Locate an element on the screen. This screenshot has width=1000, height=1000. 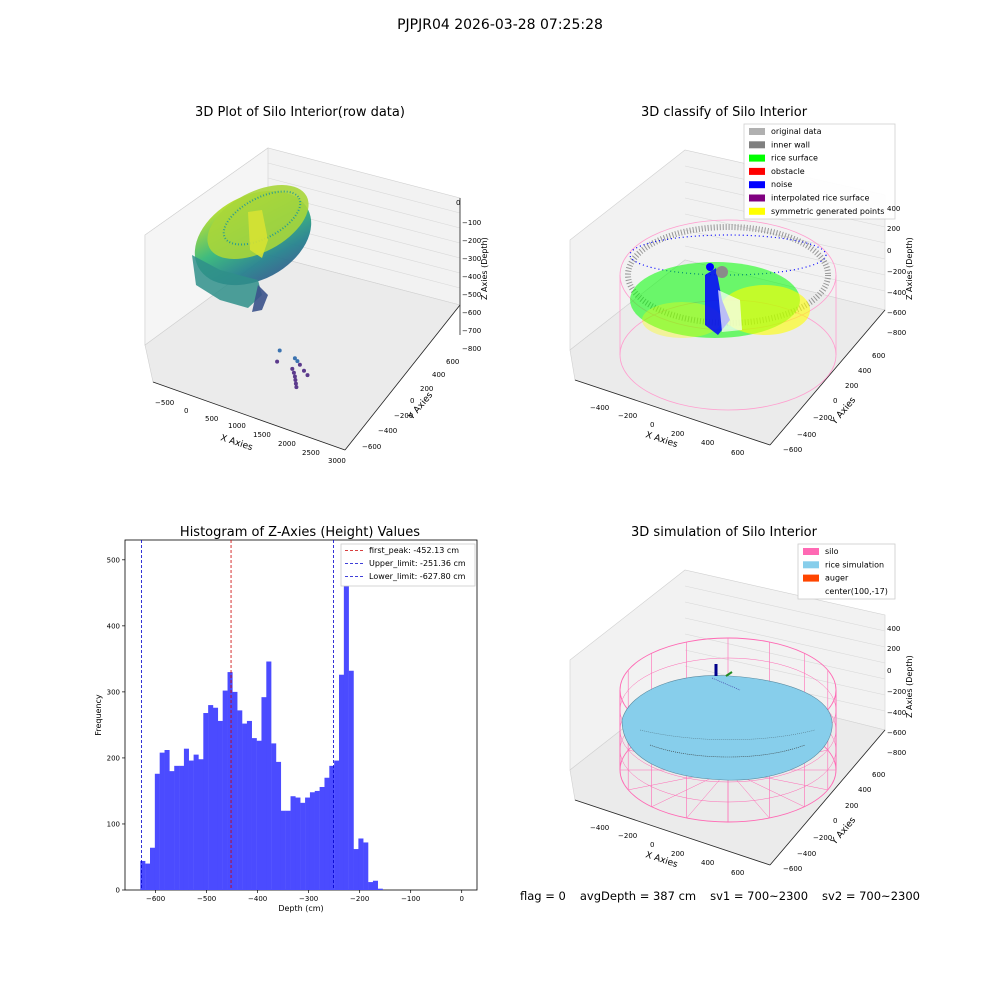
panel2-z-tick: −400 is located at coordinates (896, 293).